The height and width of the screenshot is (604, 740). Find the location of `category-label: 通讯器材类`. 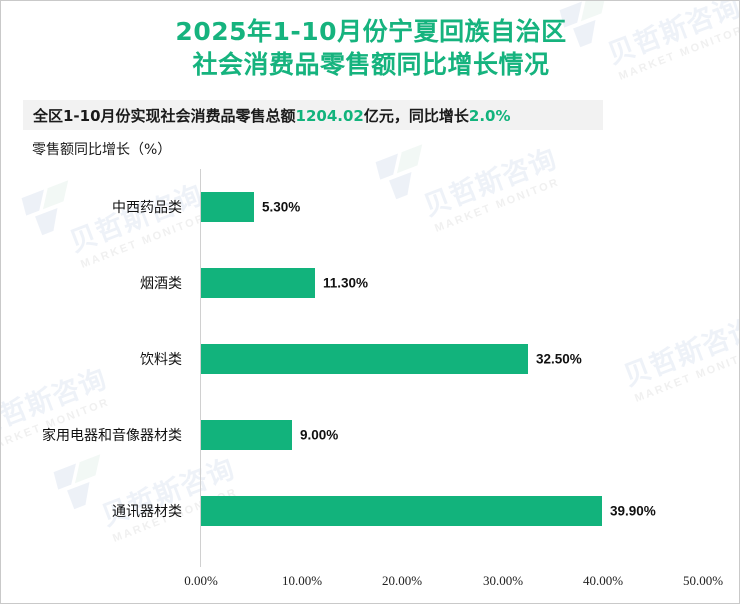

category-label: 通讯器材类 is located at coordinates (147, 512).